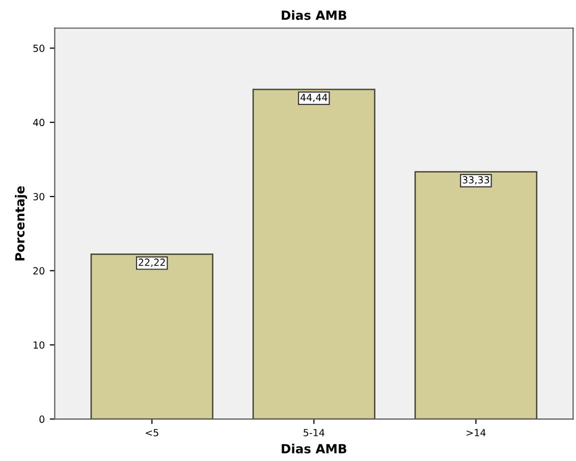 The height and width of the screenshot is (461, 576). What do you see at coordinates (314, 15) in the screenshot?
I see `chart-title: Dias AMB` at bounding box center [314, 15].